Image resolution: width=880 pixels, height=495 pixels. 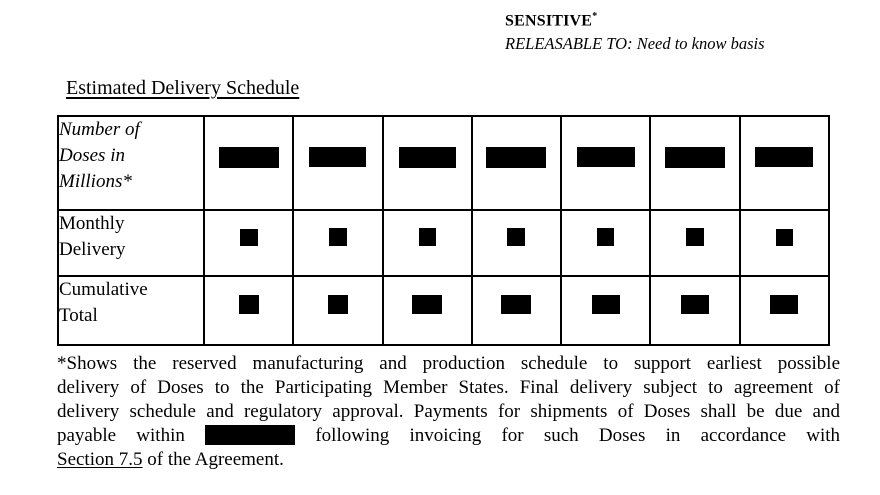 I want to click on section-reference: Section 7.5, so click(x=100, y=459).